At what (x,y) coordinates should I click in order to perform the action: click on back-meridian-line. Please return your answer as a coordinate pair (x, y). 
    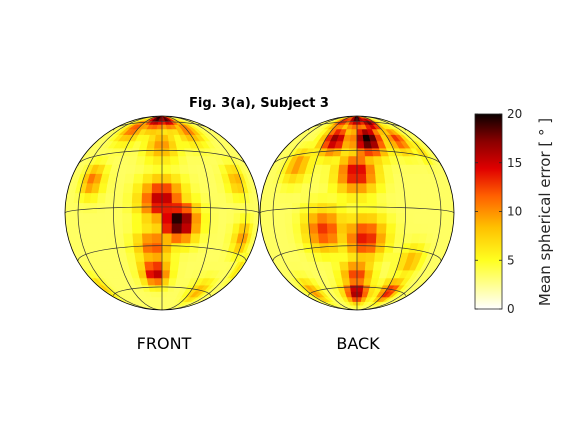
    Looking at the image, I should click on (333, 213).